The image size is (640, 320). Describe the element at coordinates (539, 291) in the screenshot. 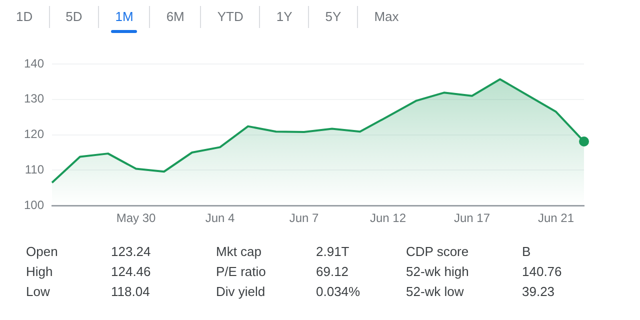

I see `text: 39.23` at that location.